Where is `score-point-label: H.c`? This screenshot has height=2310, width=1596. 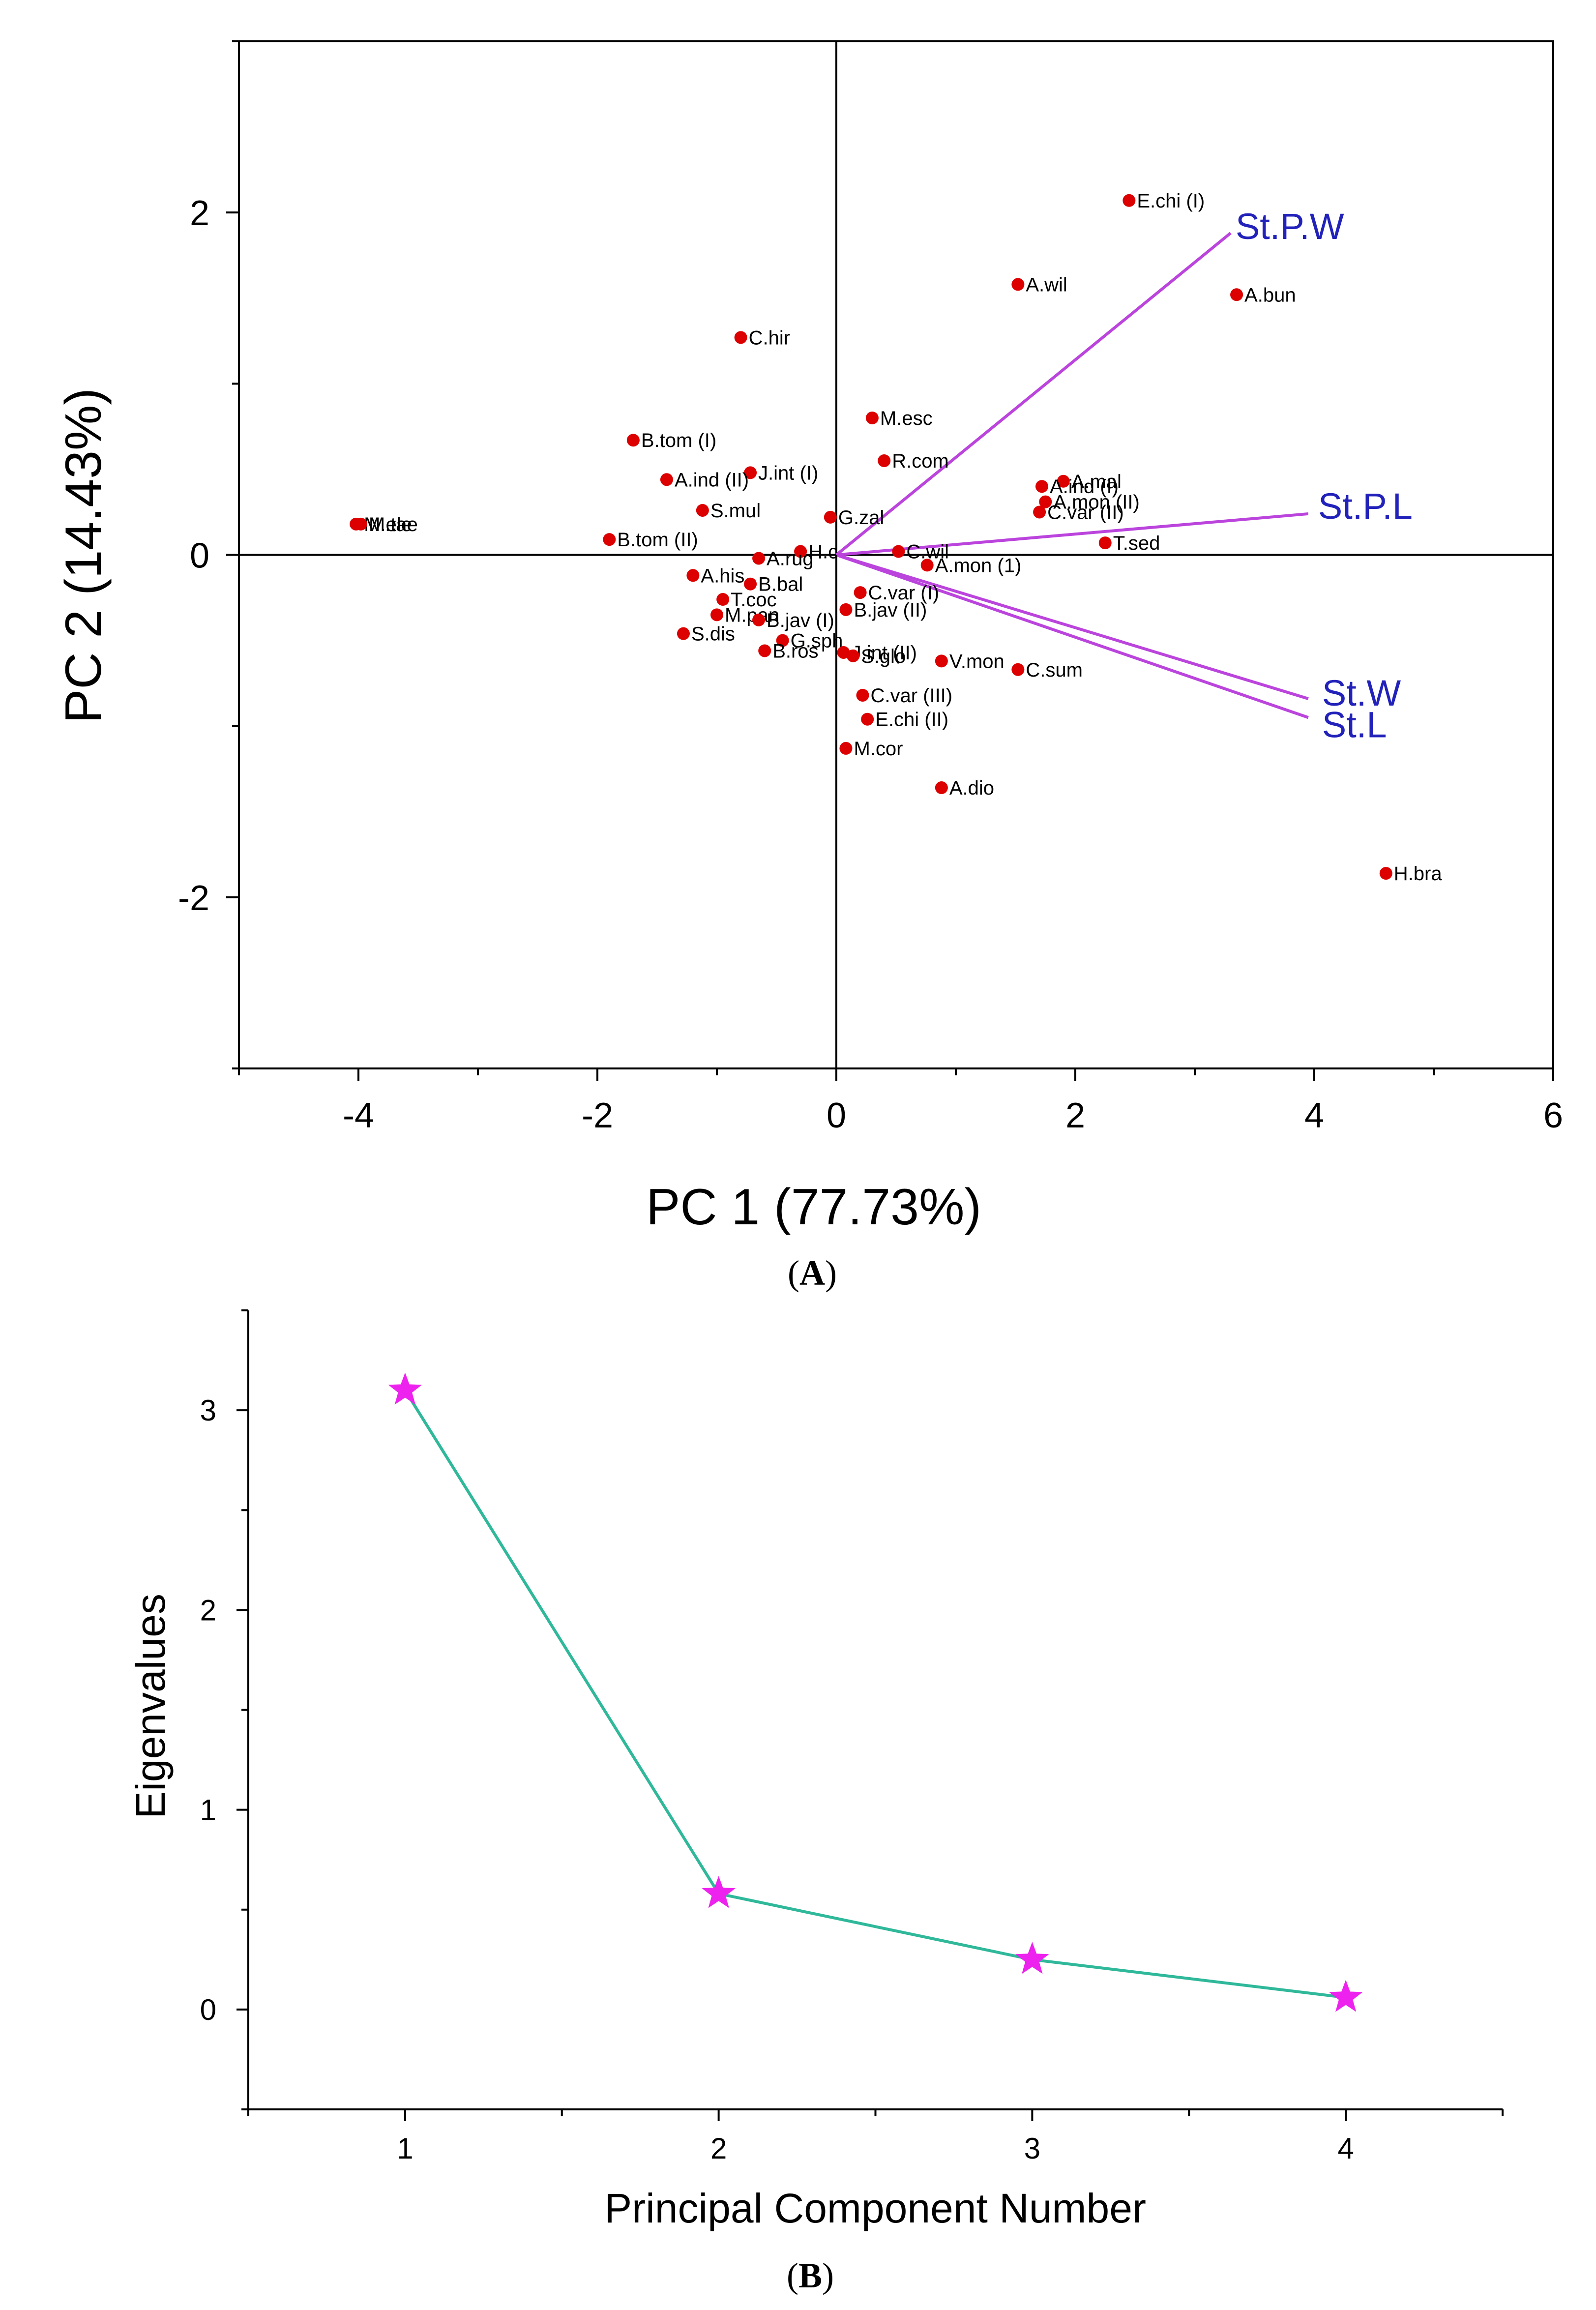 score-point-label: H.c is located at coordinates (823, 552).